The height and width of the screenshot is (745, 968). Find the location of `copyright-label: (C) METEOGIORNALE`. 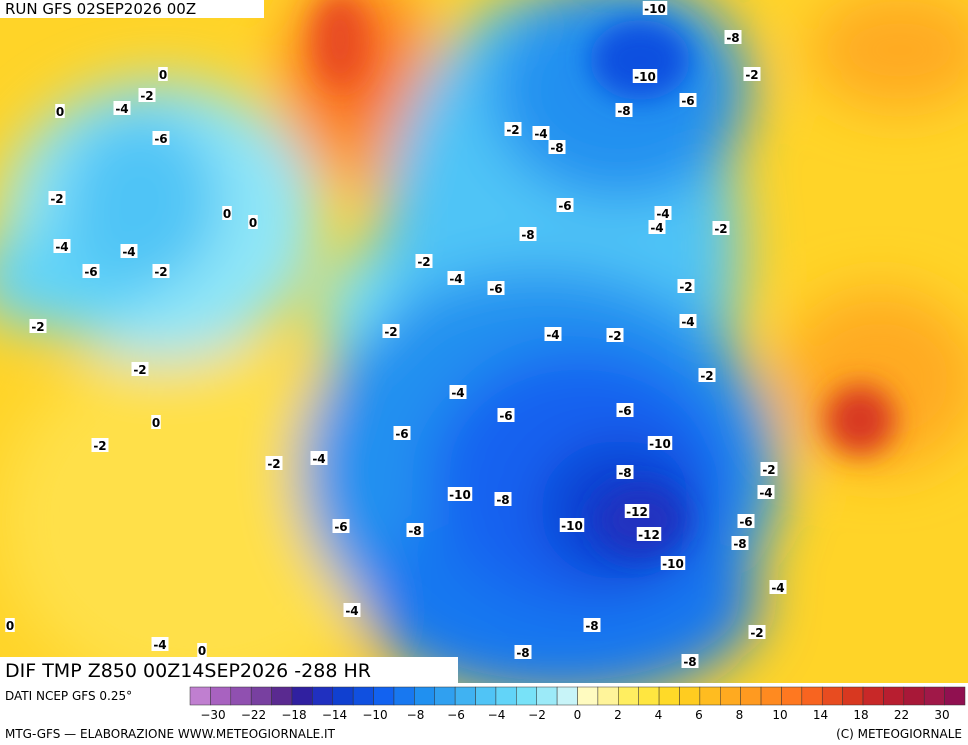

copyright-label: (C) METEOGIORNALE is located at coordinates (899, 734).